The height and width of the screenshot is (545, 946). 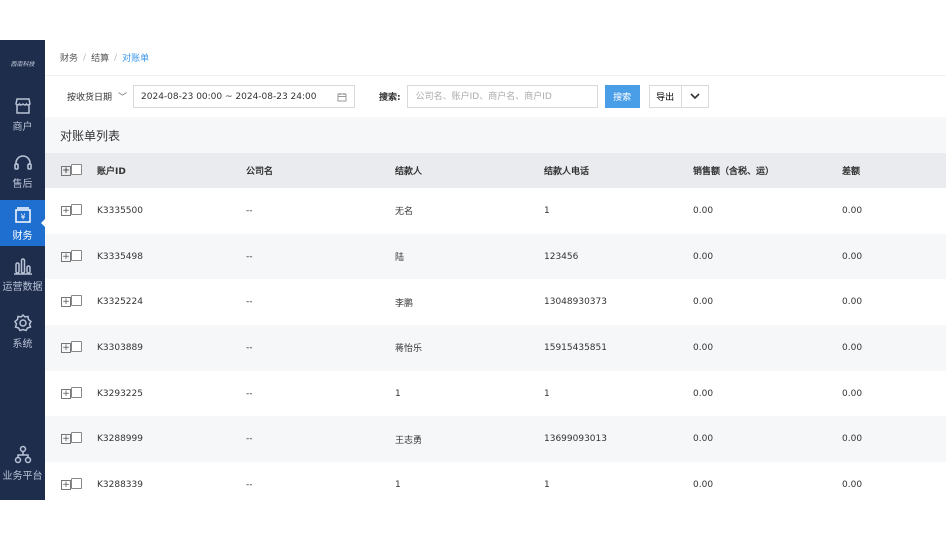 I want to click on table-row: + K3303889 -- 蒋怡乐 15915435851 0.00 0.00, so click(x=495, y=348).